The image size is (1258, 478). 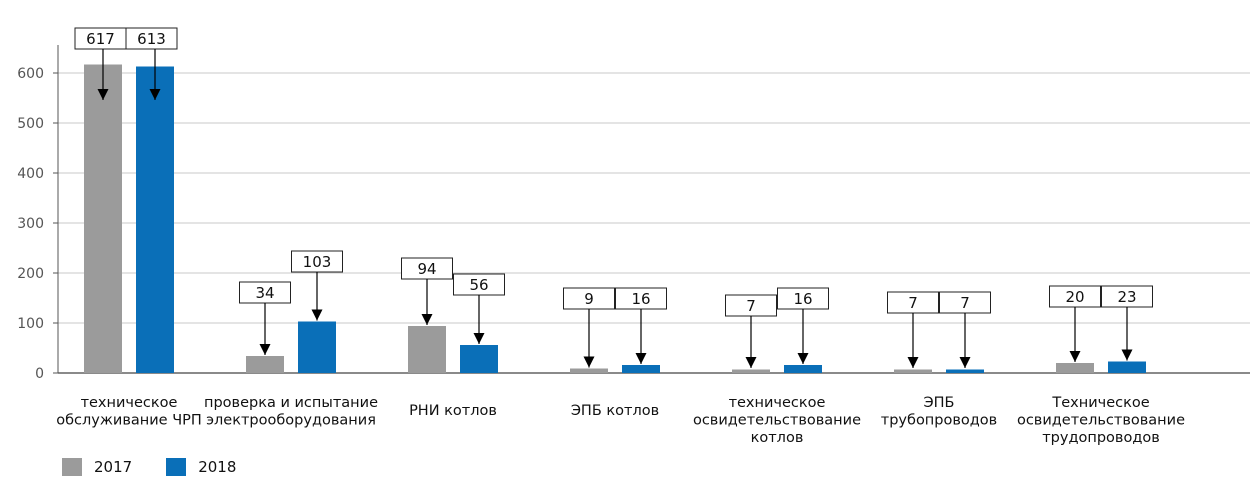 I want to click on x-category-label-2: РНИ котлов, so click(x=453, y=411).